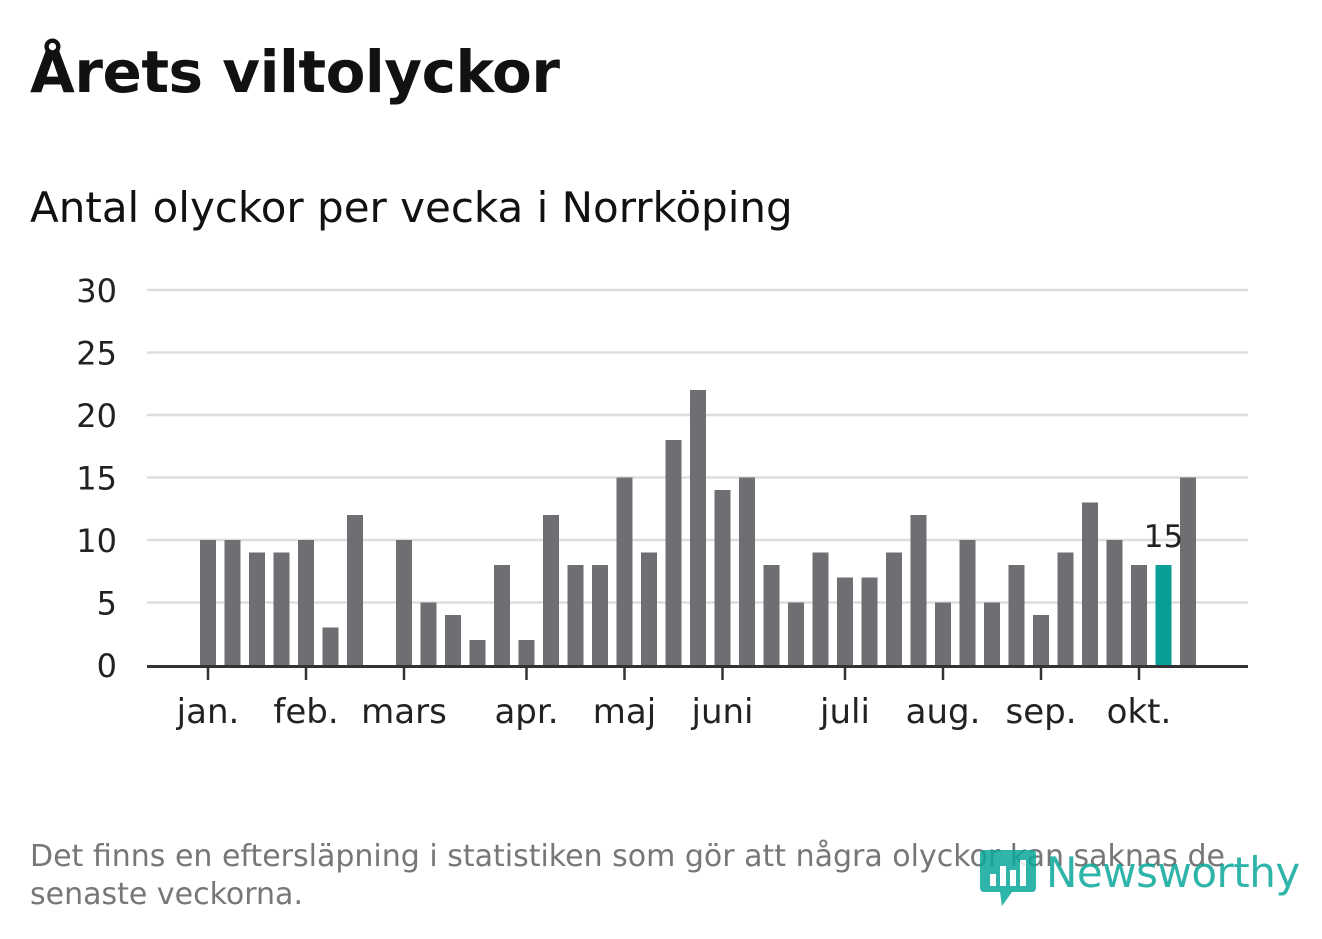  What do you see at coordinates (674, 700) in the screenshot?
I see `x-axis-ticks: jan. feb. mars apr. maj juni juli aug. sep. okt.` at bounding box center [674, 700].